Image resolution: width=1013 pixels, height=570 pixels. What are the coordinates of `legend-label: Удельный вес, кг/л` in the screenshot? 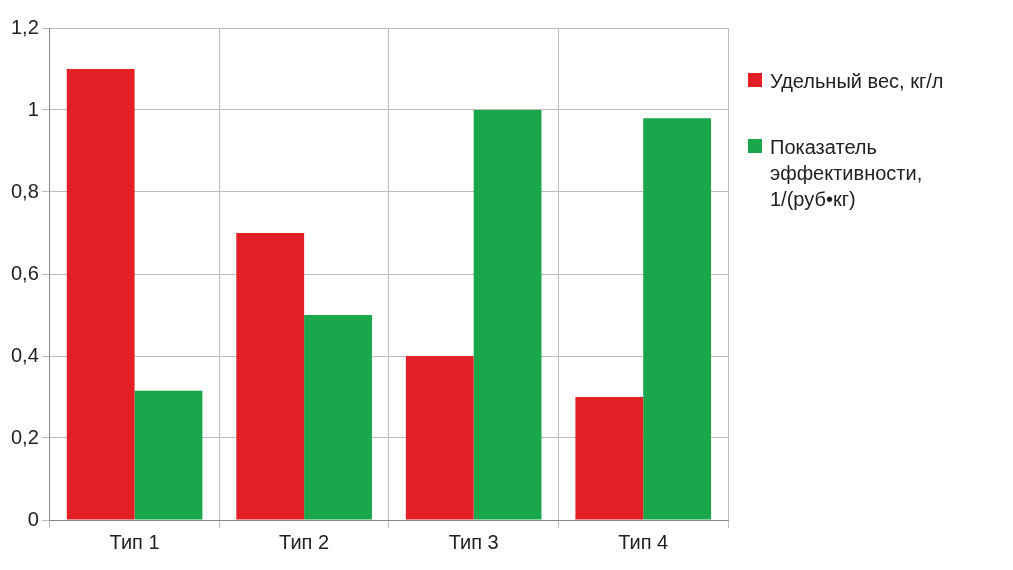 It's located at (857, 81).